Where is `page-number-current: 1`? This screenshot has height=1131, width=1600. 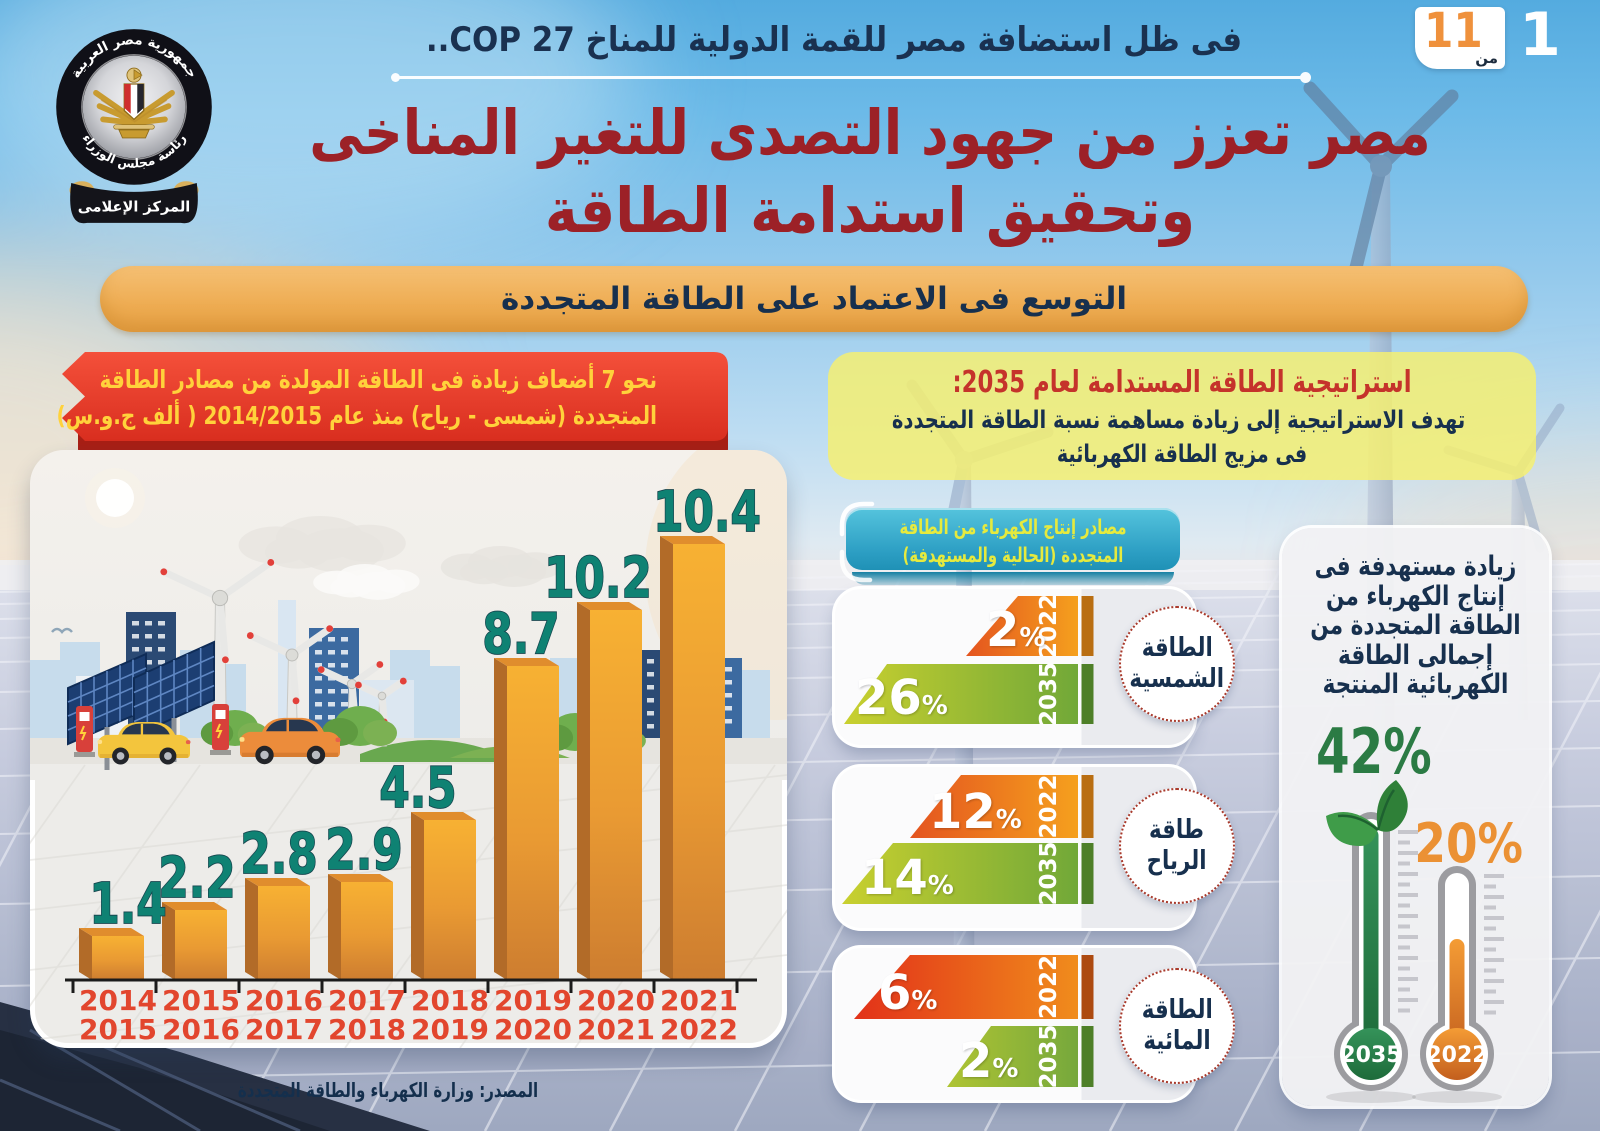 page-number-current: 1 is located at coordinates (1540, 35).